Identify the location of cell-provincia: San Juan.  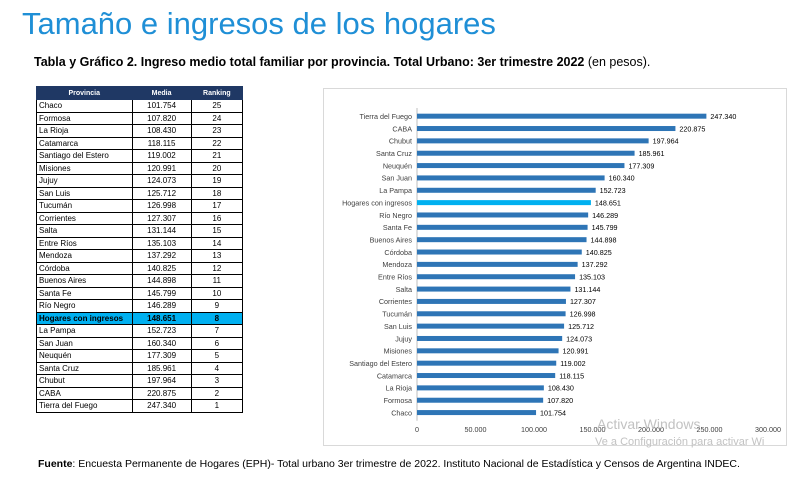
(84, 343).